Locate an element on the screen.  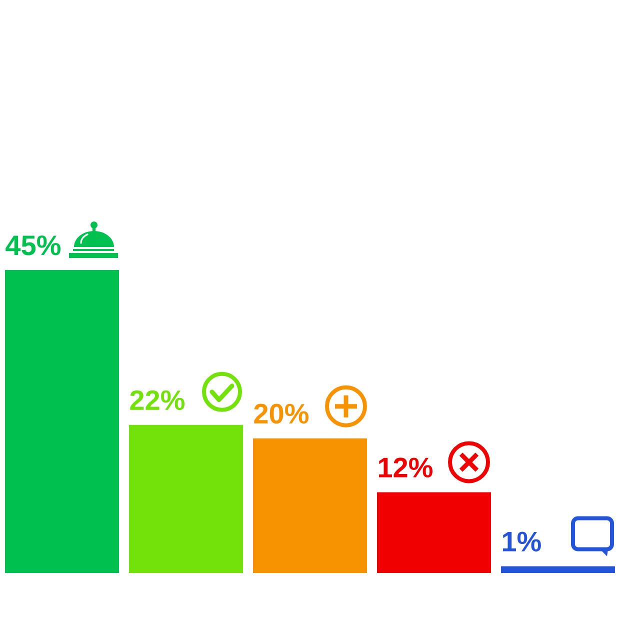
data-label: 1% is located at coordinates (521, 542).